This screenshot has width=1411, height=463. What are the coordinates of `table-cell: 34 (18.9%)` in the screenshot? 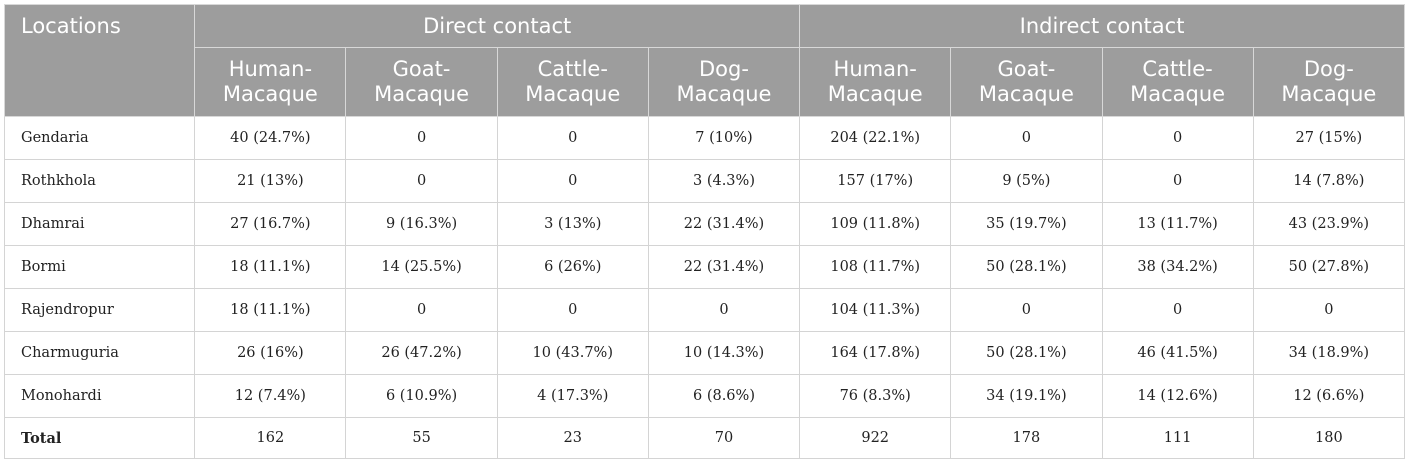 It's located at (1329, 353).